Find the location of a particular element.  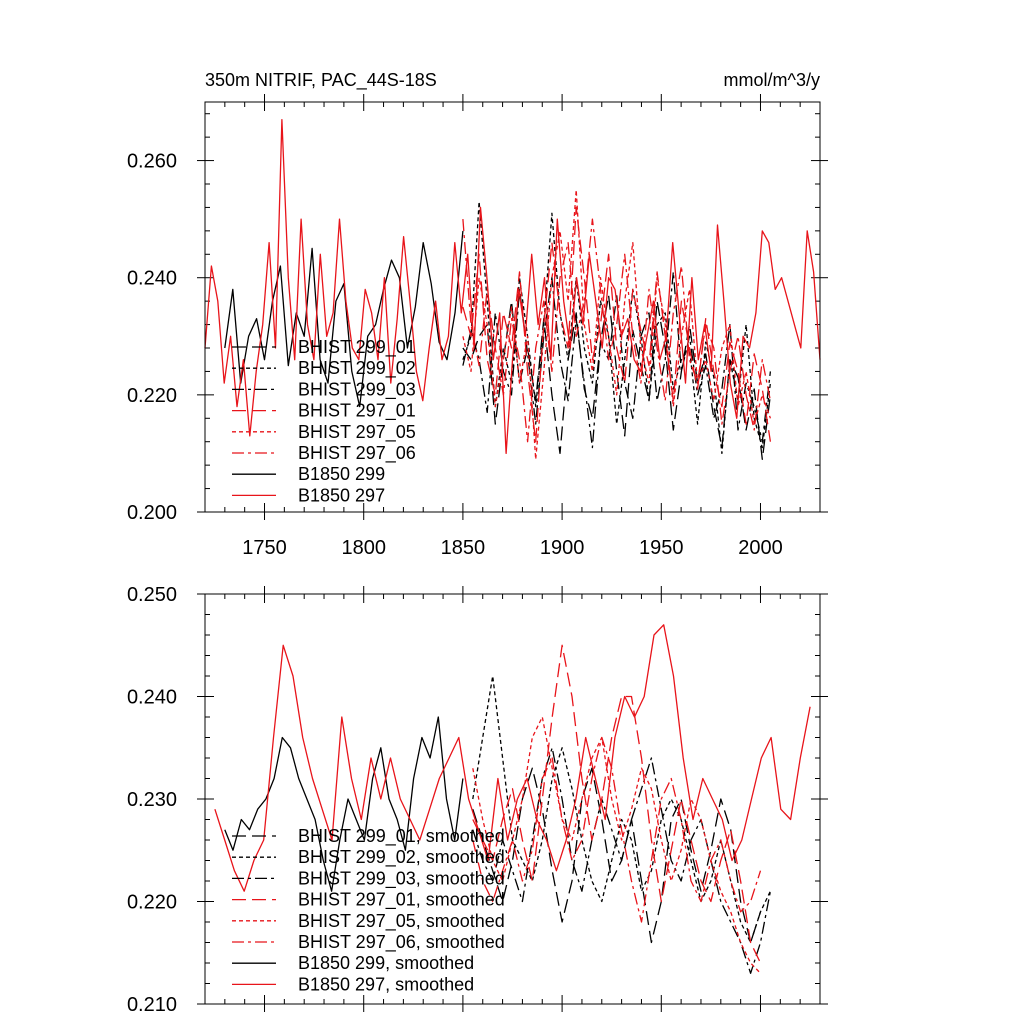

legend-label: BHIST 299_02 is located at coordinates (357, 368).